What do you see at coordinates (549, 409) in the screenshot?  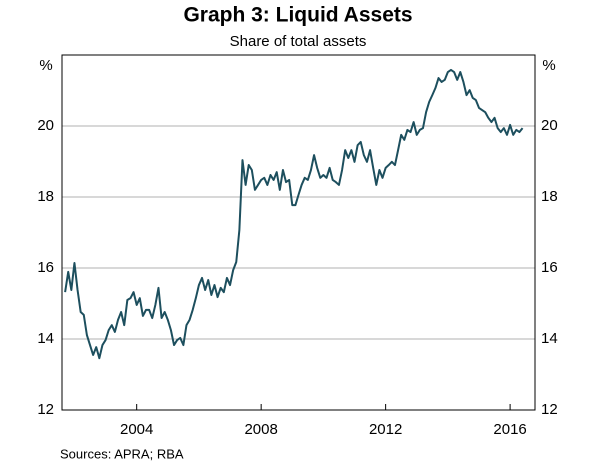 I see `y2-tick-label: 12` at bounding box center [549, 409].